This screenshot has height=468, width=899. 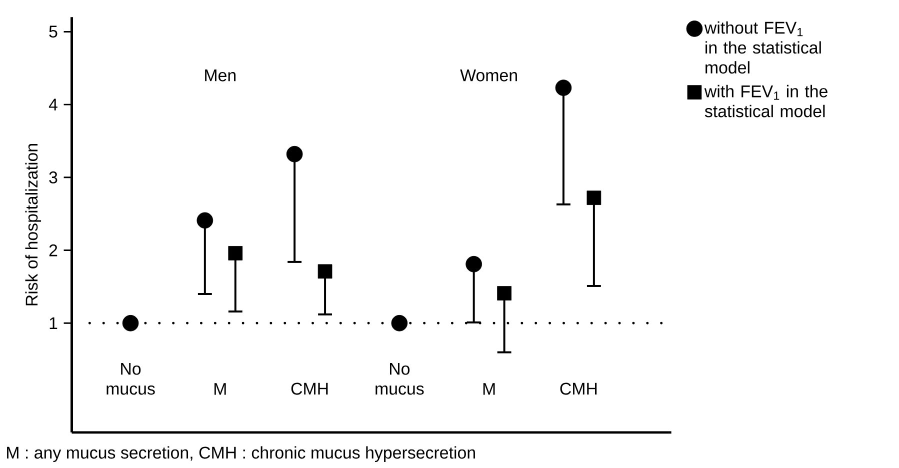 What do you see at coordinates (33, 225) in the screenshot?
I see `y-axis-title: Risk of hospitalization` at bounding box center [33, 225].